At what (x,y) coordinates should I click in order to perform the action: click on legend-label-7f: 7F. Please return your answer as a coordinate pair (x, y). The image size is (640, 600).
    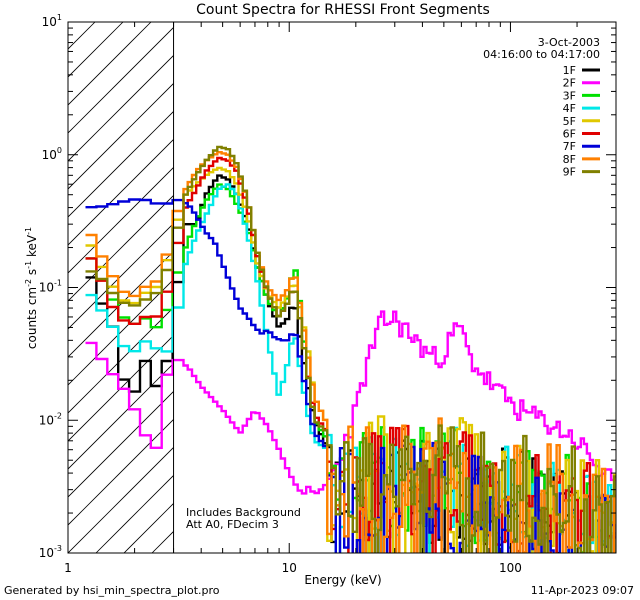
    Looking at the image, I should click on (569, 146).